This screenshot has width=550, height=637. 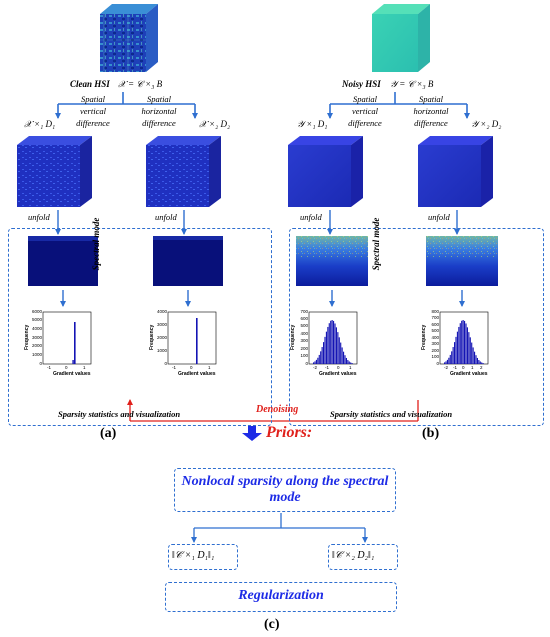 What do you see at coordinates (96, 244) in the screenshot?
I see `clean-spectral-mode-label: Spectral mode` at bounding box center [96, 244].